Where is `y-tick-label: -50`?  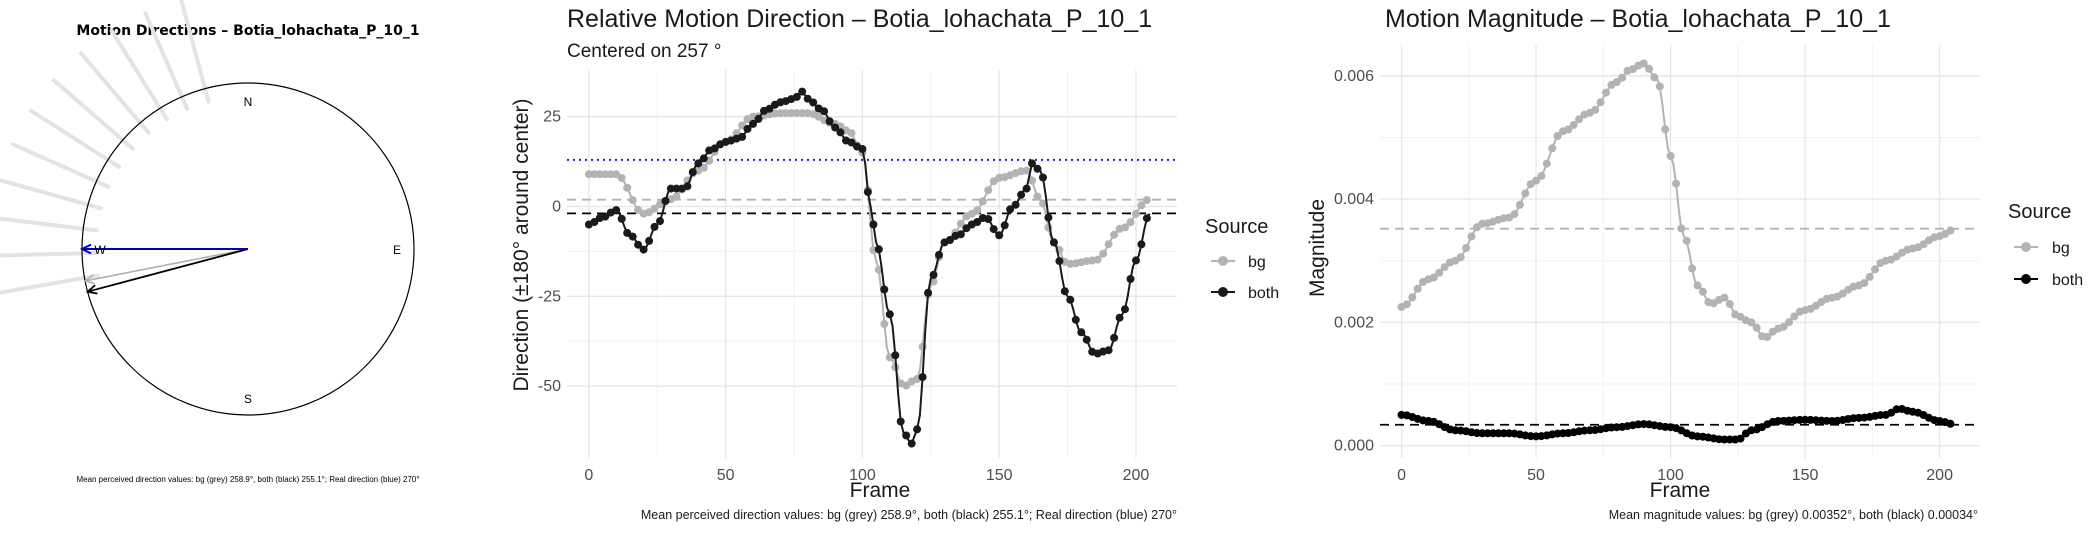 y-tick-label: -50 is located at coordinates (549, 386).